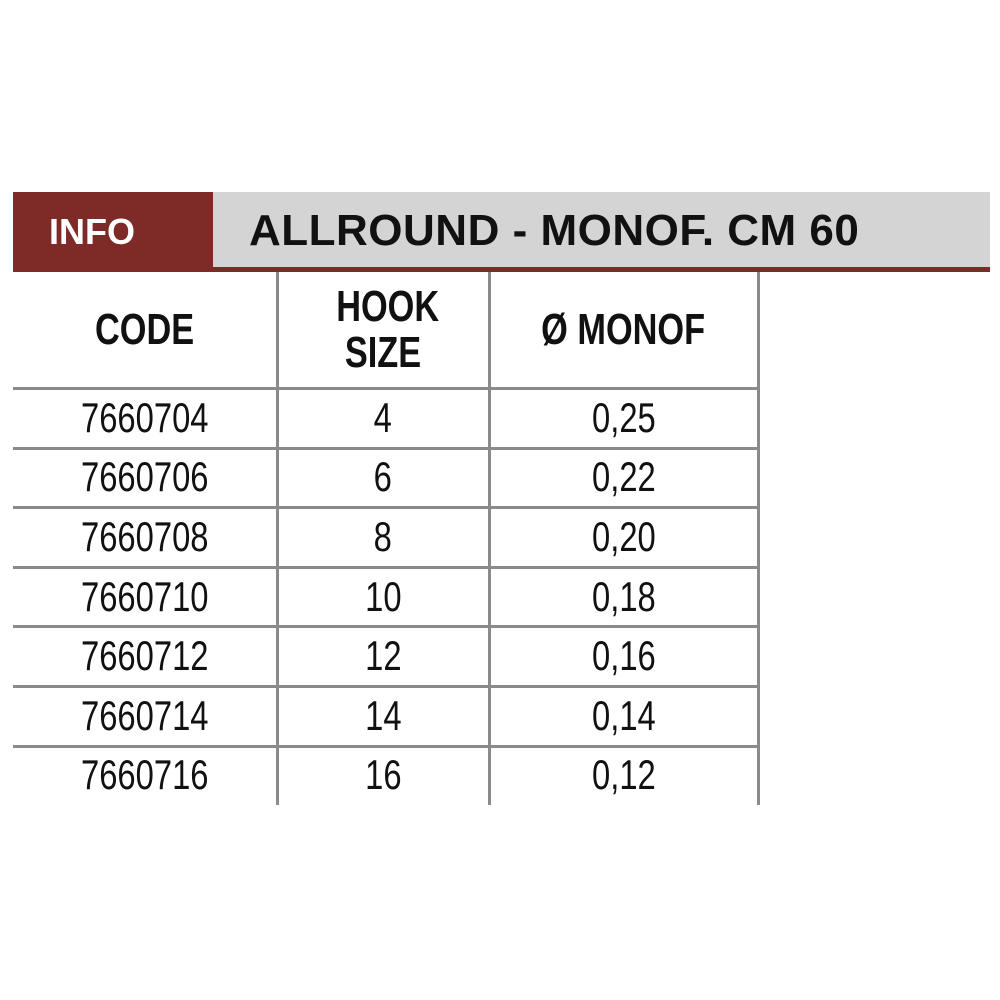  I want to click on cell-code: 7660710, so click(145, 597).